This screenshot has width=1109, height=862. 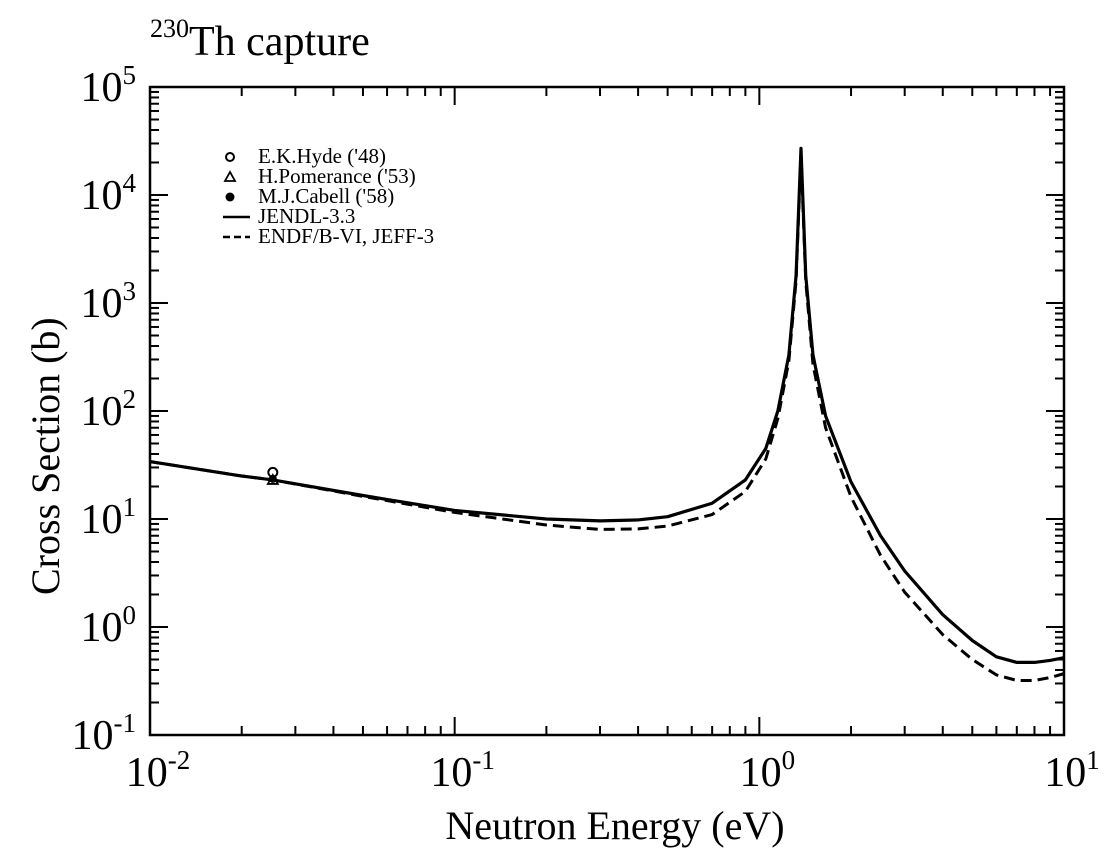 I want to click on x-tick-label: 10⁻¹, so click(x=462, y=770).